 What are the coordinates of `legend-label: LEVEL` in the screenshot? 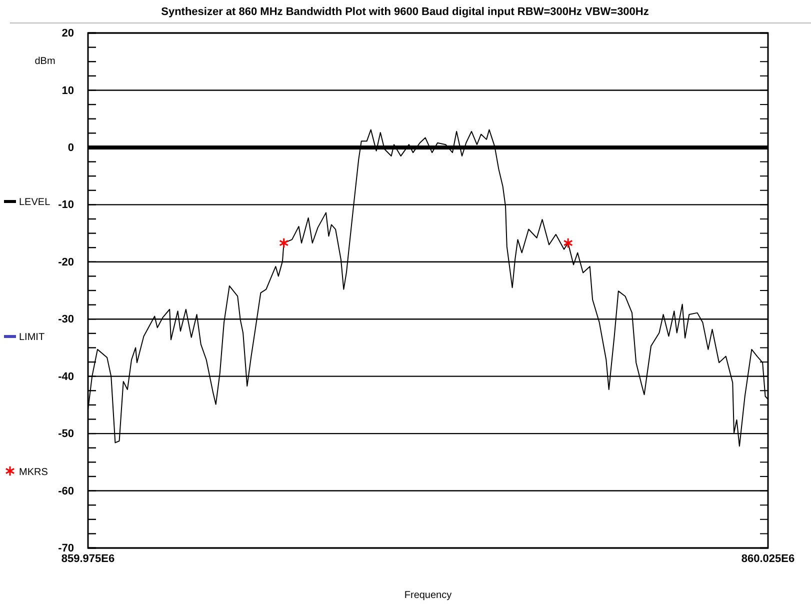 It's located at (35, 202).